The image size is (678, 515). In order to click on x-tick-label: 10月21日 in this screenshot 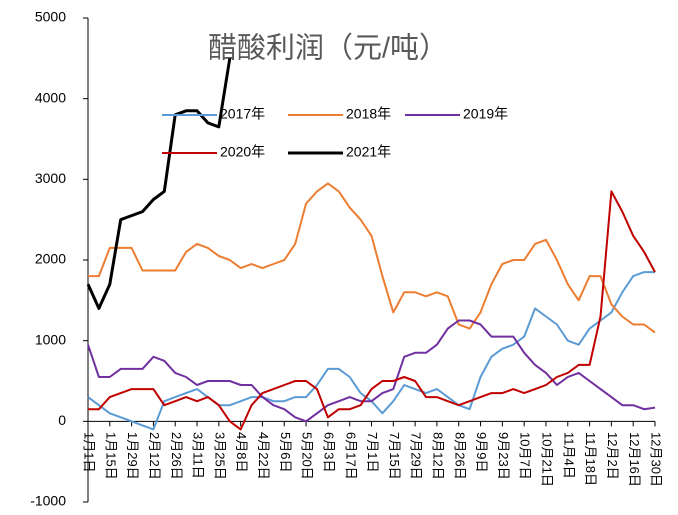, I will do `click(547, 459)`.